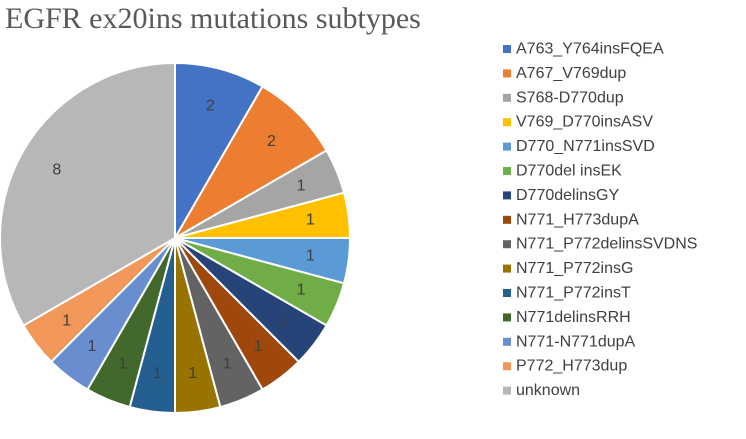 The height and width of the screenshot is (439, 746). Describe the element at coordinates (56, 169) in the screenshot. I see `pie-data-label: 8` at that location.